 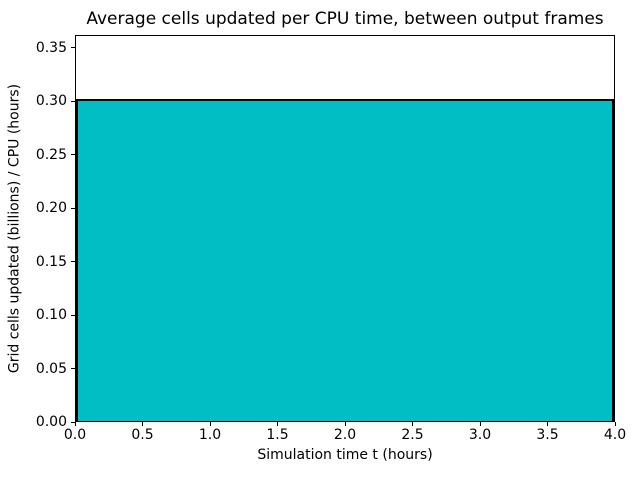 I want to click on x-tick-label: 3.0, so click(x=480, y=435).